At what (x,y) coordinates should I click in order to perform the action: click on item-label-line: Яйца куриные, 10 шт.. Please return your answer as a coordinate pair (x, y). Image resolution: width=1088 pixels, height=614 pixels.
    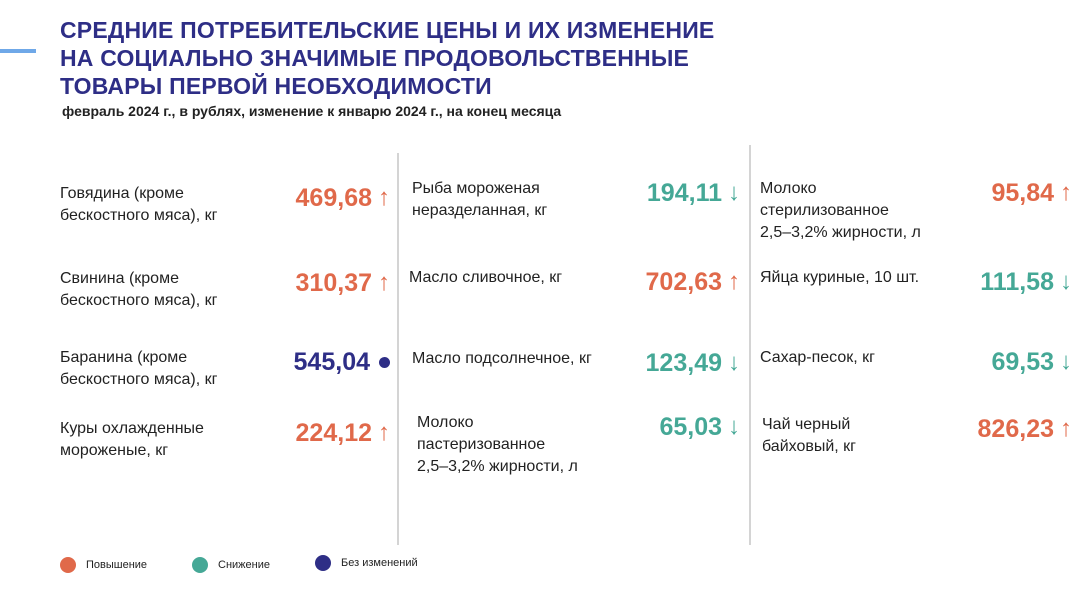
    Looking at the image, I should click on (840, 277).